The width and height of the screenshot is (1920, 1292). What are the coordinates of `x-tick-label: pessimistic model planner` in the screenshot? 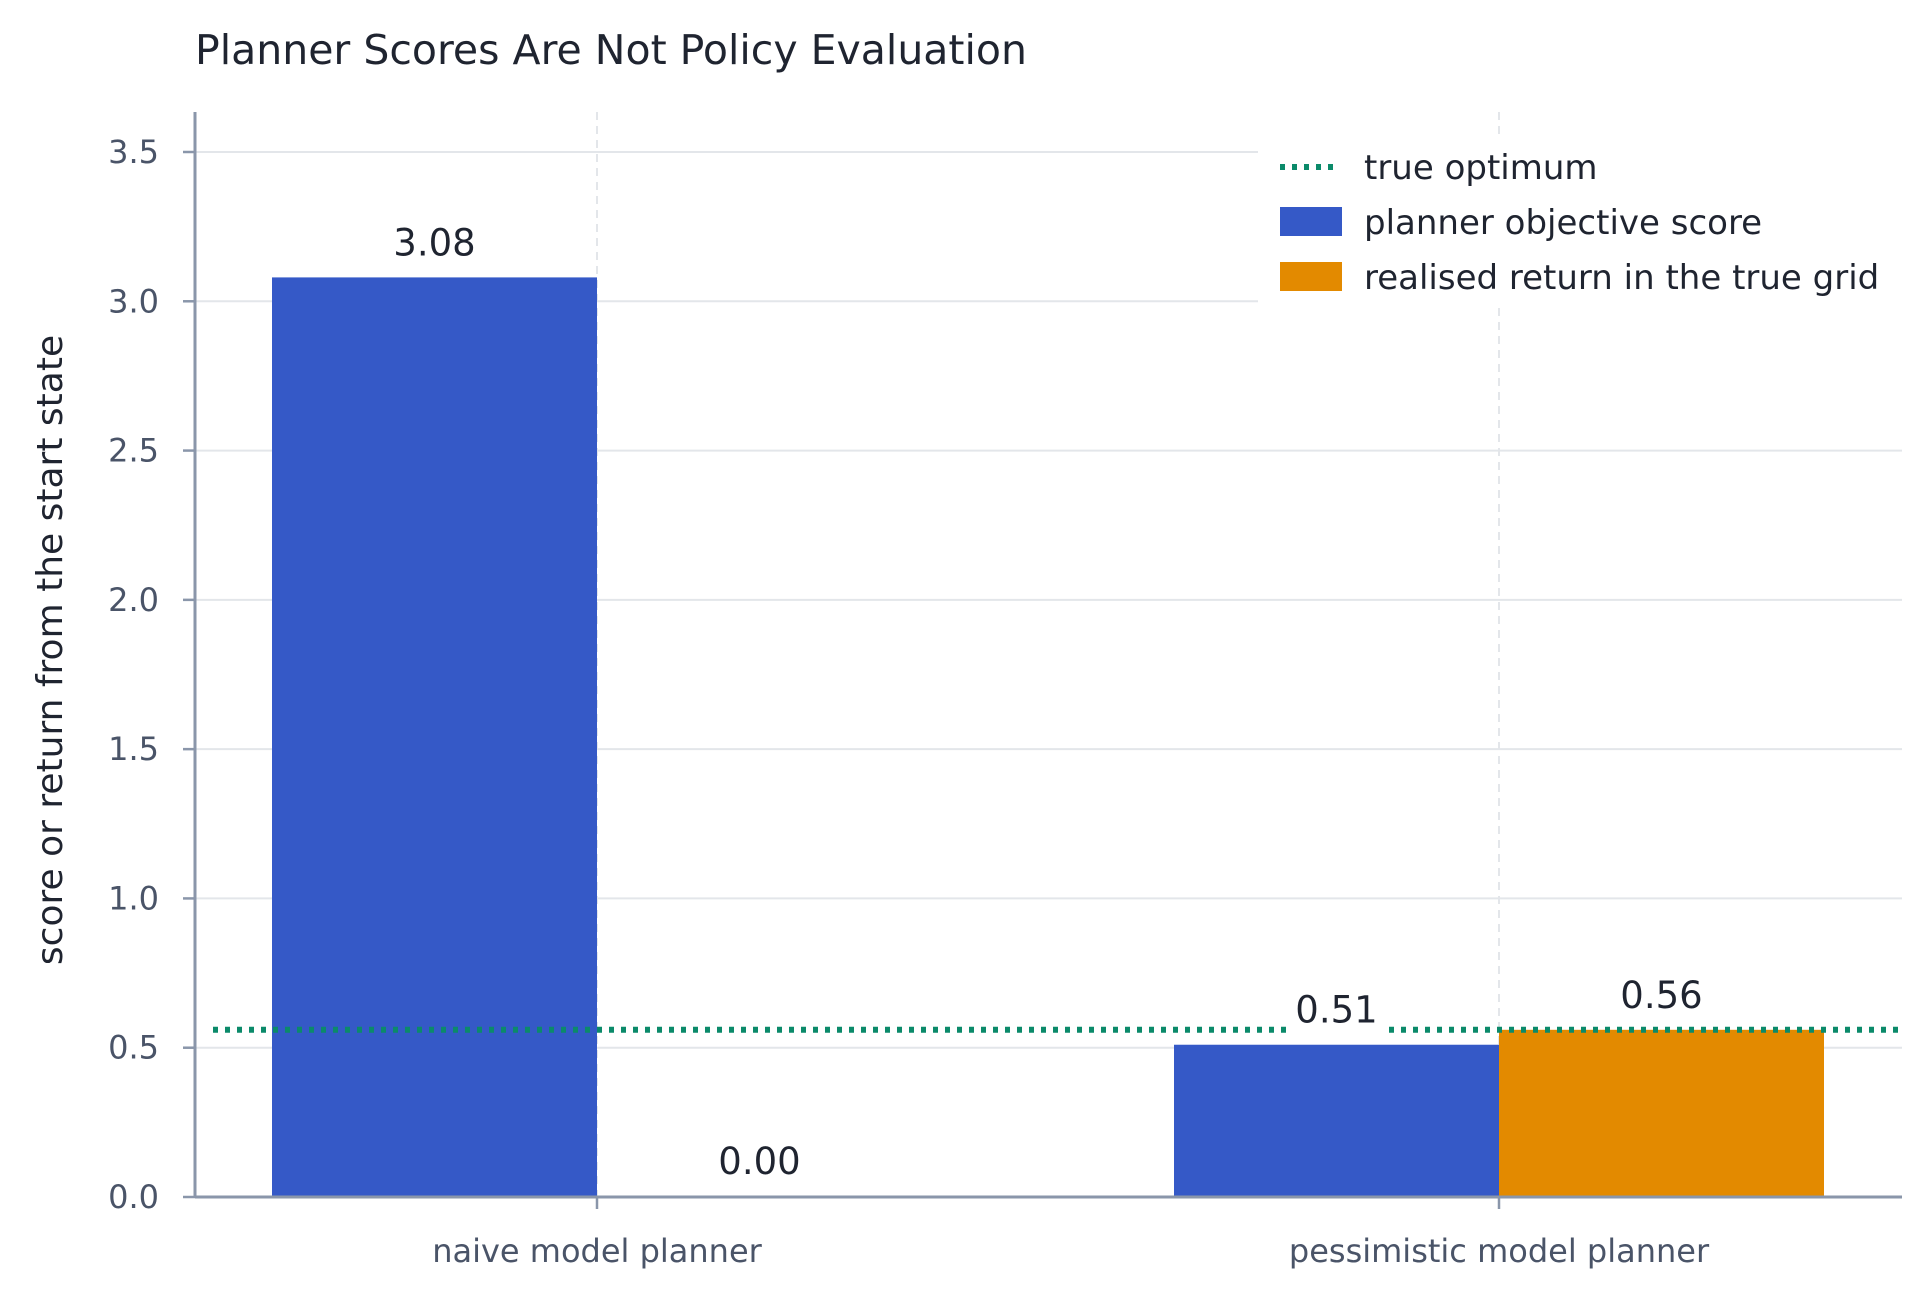 It's located at (1499, 1251).